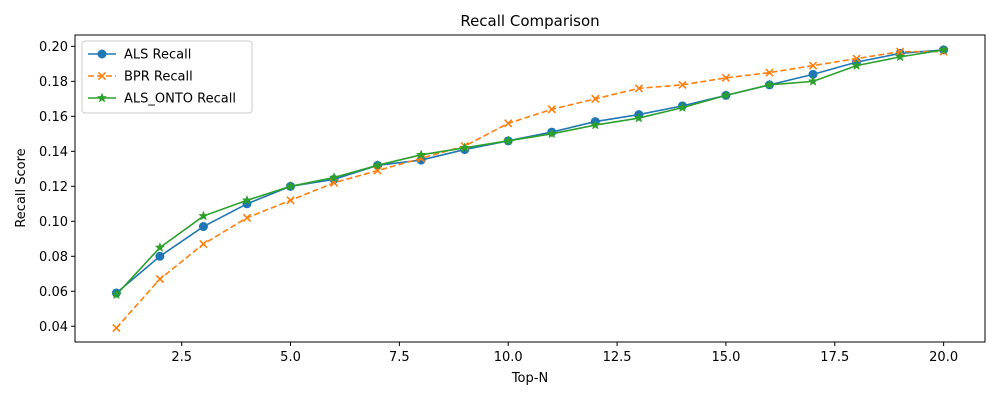  What do you see at coordinates (53, 257) in the screenshot?
I see `y-tick-label: 0.08` at bounding box center [53, 257].